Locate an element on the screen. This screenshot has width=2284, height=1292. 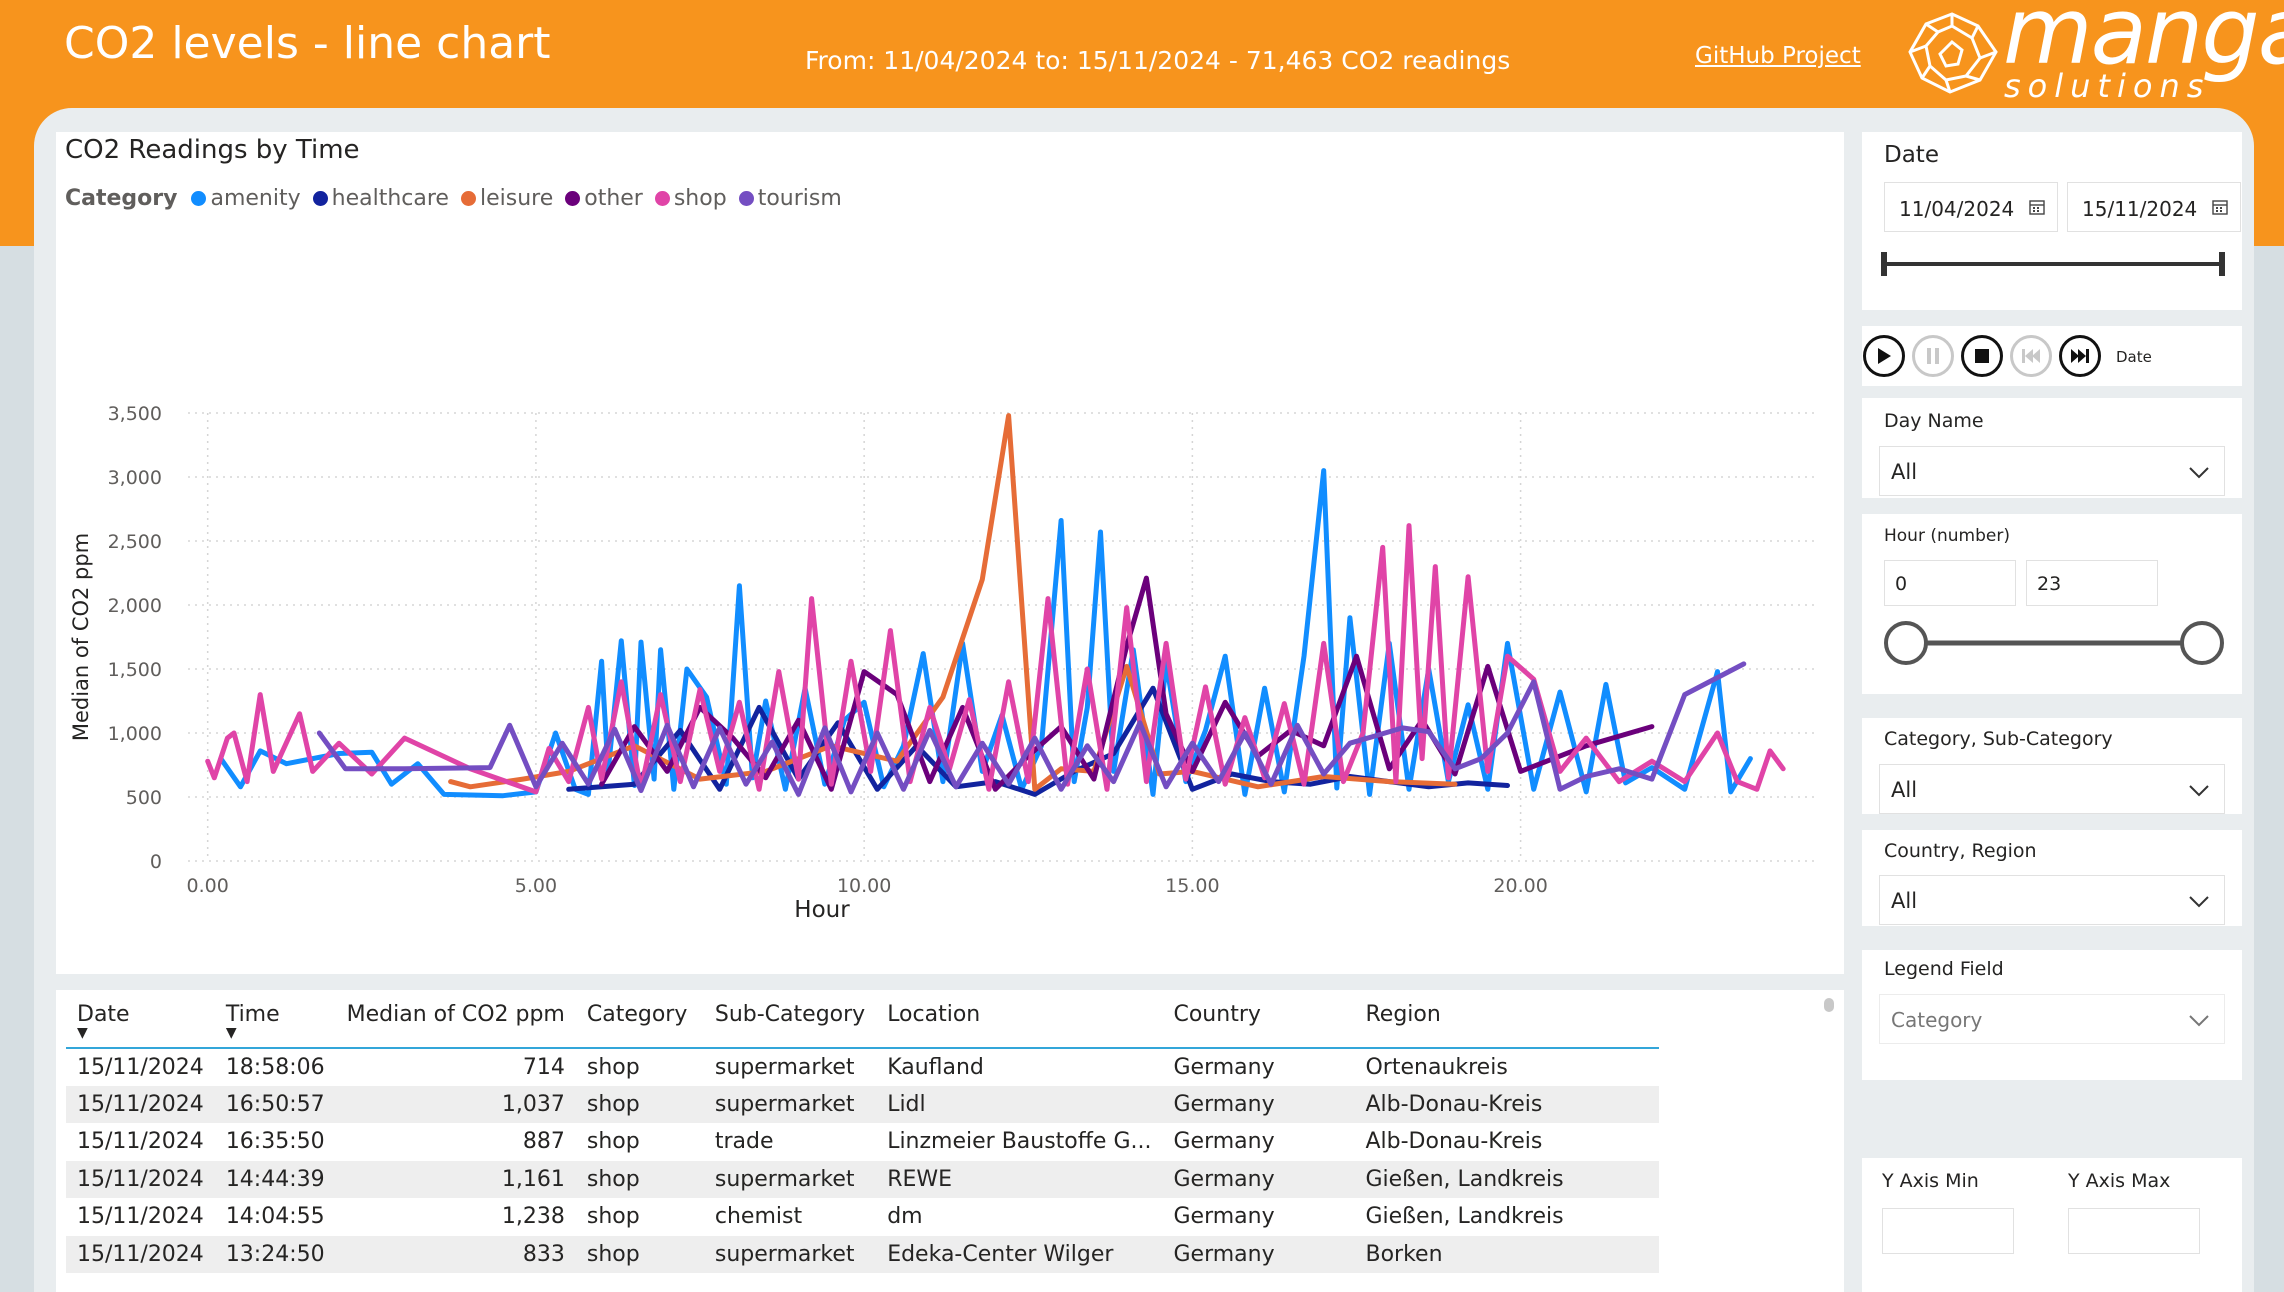
legend-item-other: other is located at coordinates (604, 198).